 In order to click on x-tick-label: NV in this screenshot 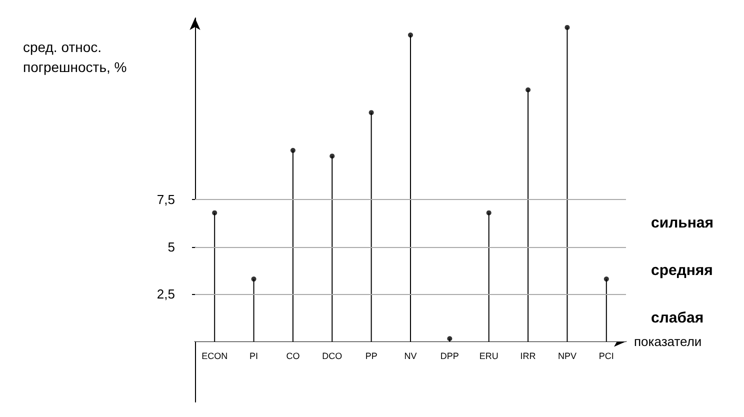, I will do `click(410, 355)`.